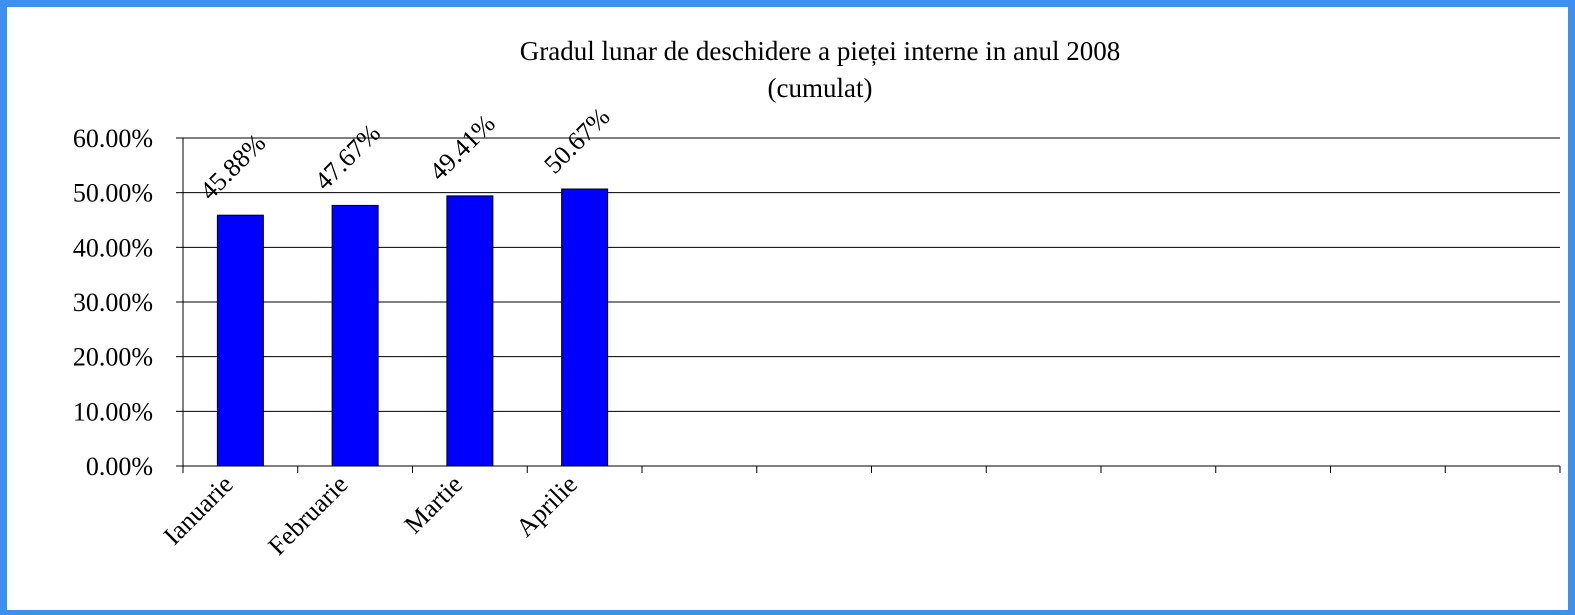  What do you see at coordinates (820, 88) in the screenshot?
I see `chart-subtitle: (cumulat)` at bounding box center [820, 88].